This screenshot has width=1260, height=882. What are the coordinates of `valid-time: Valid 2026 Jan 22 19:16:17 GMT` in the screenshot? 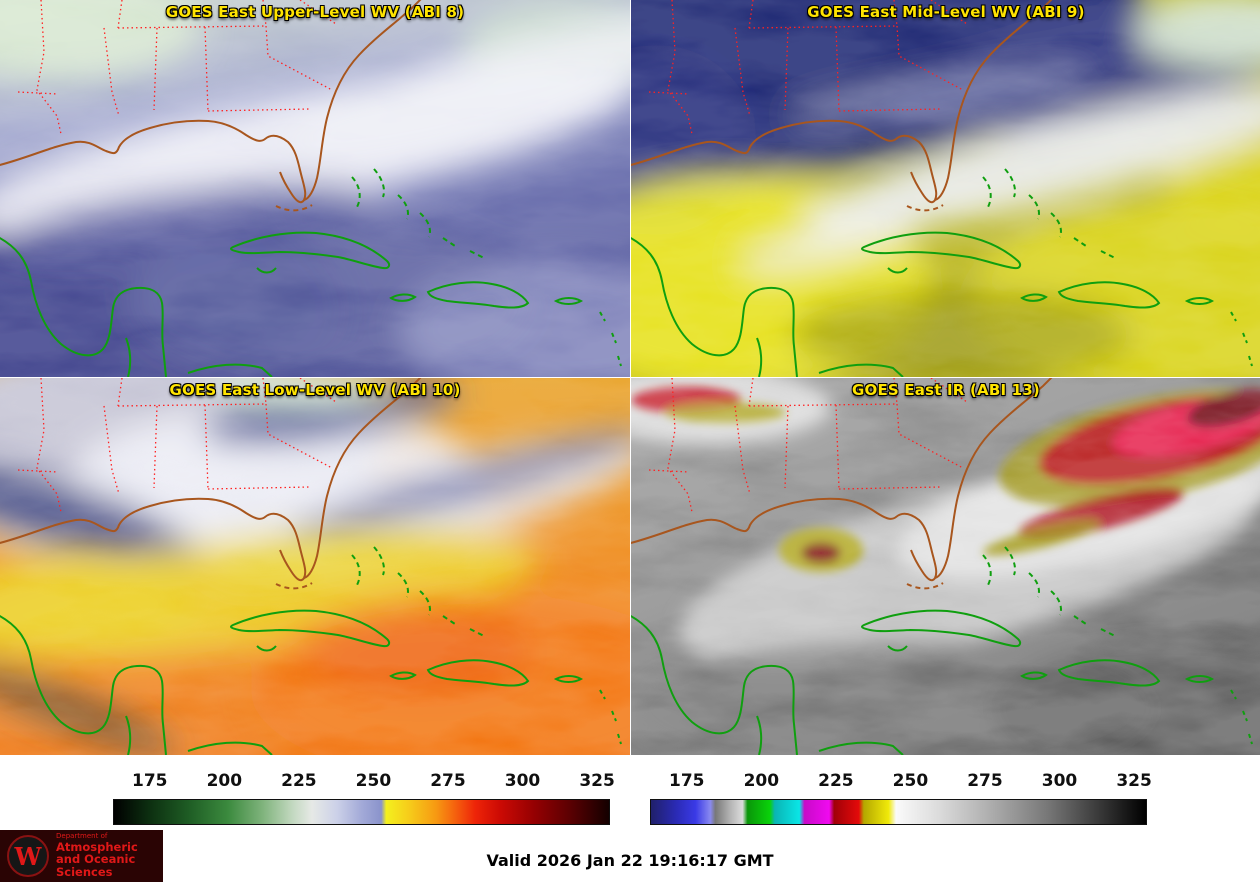 It's located at (630, 860).